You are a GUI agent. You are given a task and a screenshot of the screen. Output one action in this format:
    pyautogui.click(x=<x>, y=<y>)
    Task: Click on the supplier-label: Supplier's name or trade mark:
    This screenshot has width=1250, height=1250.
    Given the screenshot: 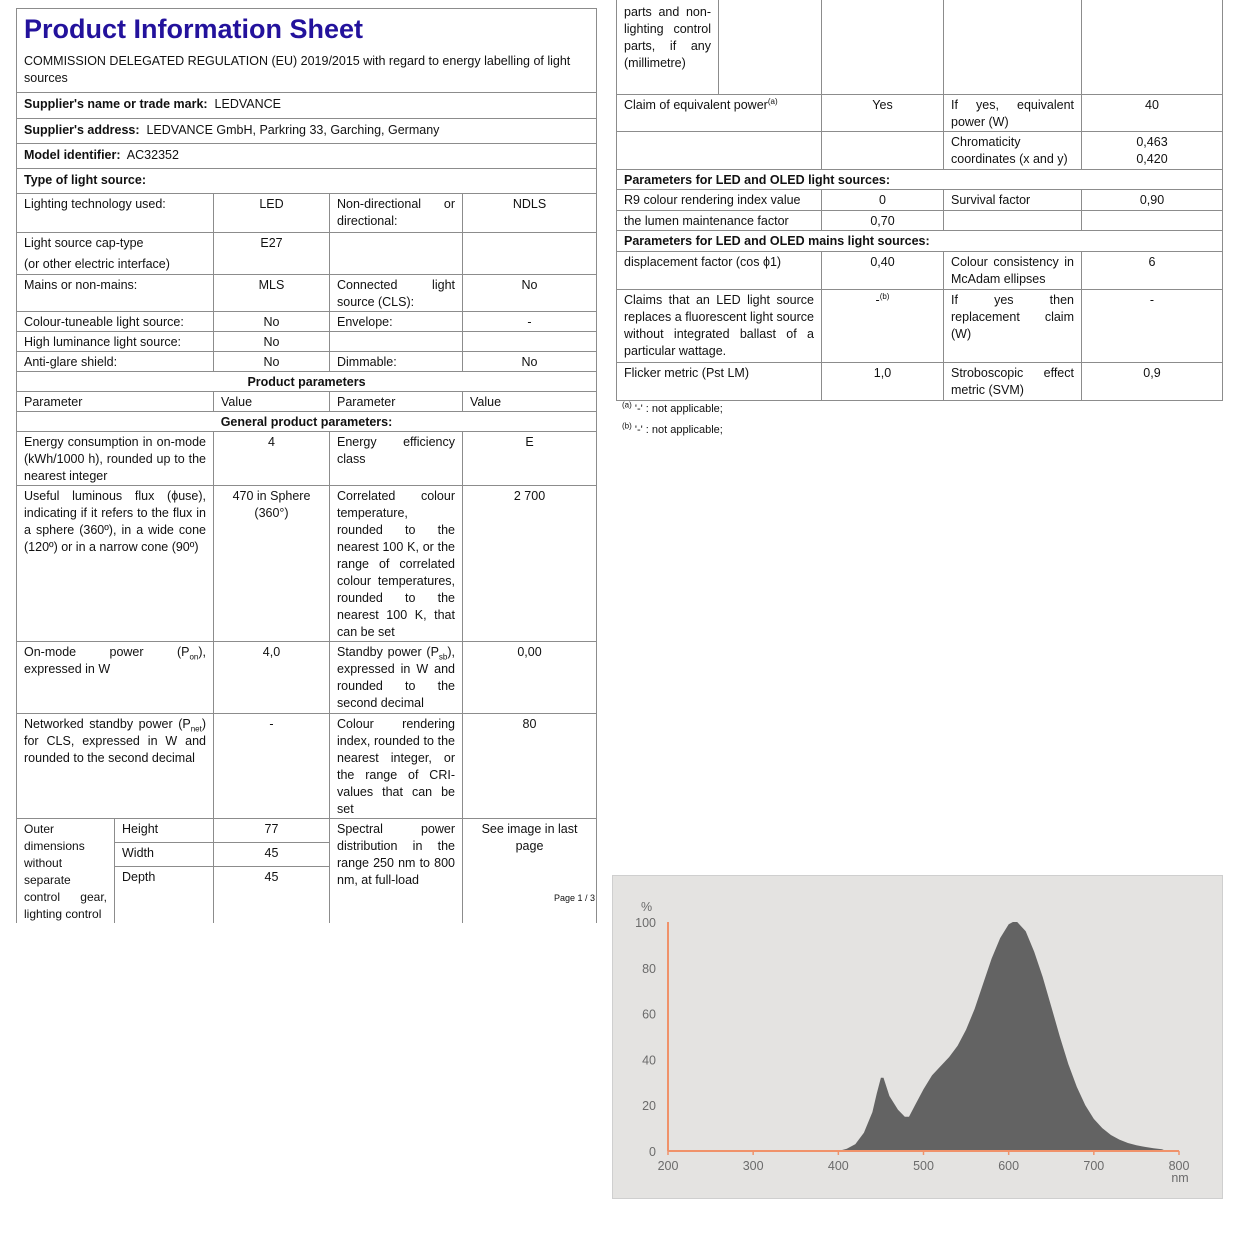 What is the action you would take?
    pyautogui.click(x=116, y=104)
    